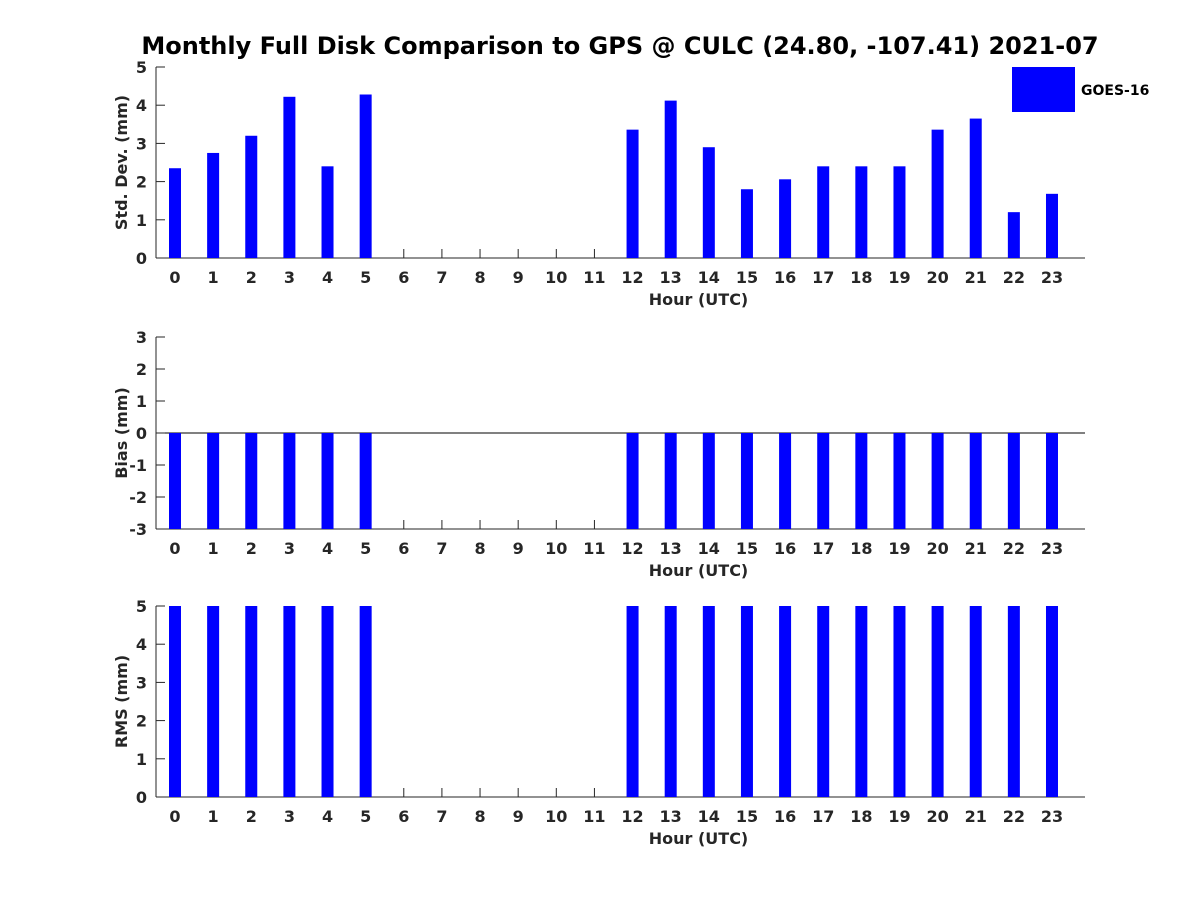 This screenshot has width=1200, height=900. Describe the element at coordinates (671, 277) in the screenshot. I see `x-tick-label: 13` at that location.